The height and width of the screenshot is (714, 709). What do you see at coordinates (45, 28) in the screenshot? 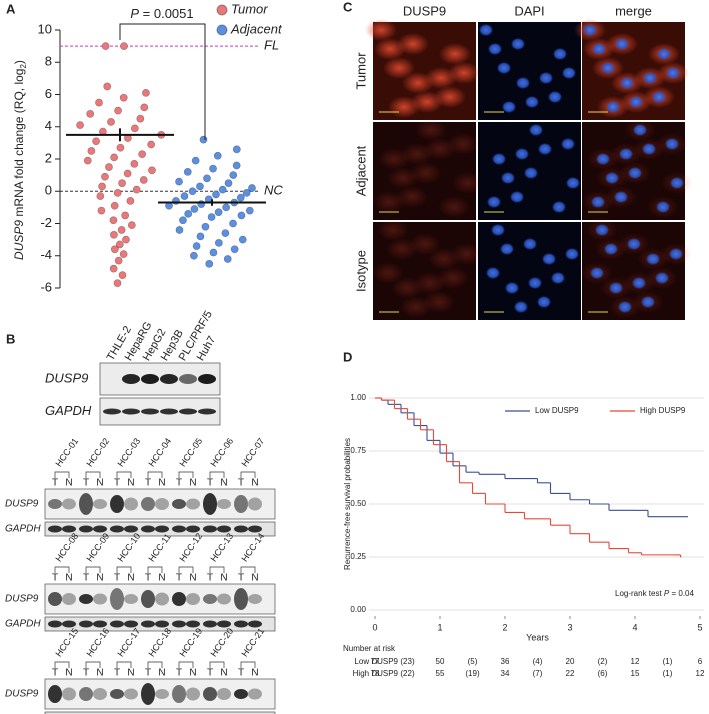
I see `y-tick-label: 10` at bounding box center [45, 28].